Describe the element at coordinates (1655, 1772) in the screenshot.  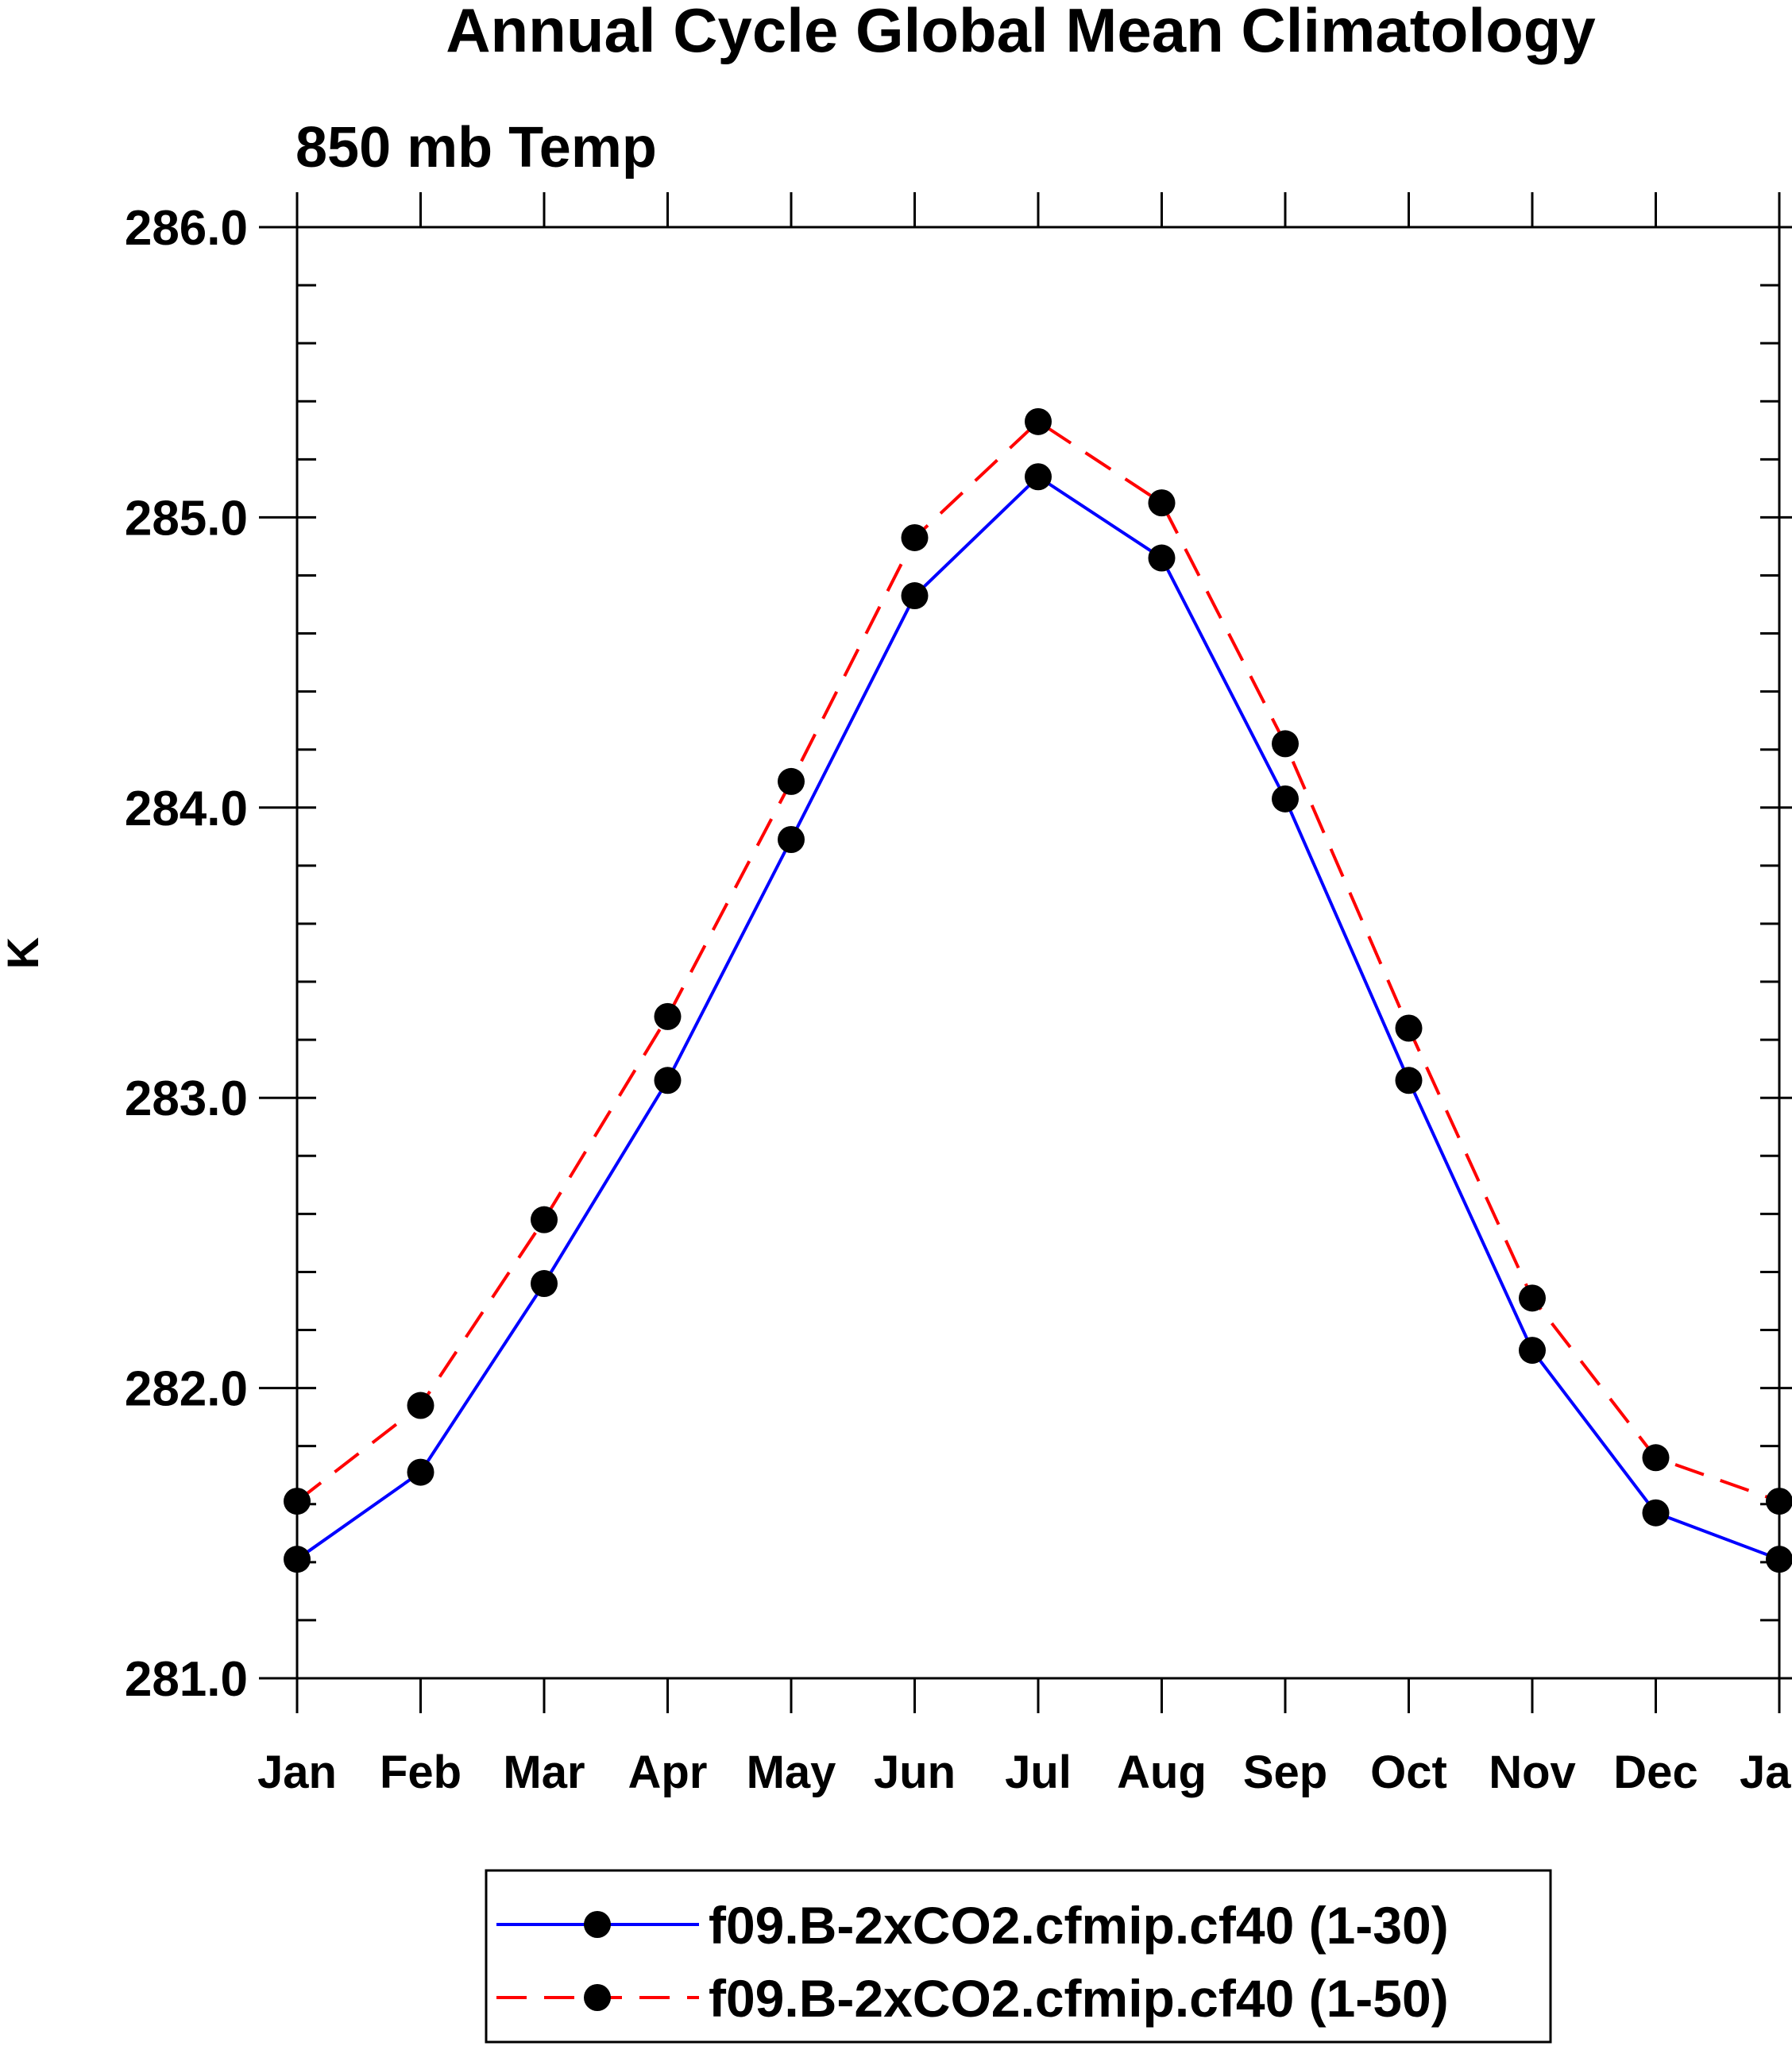
I see `x-tick-label: Dec` at that location.